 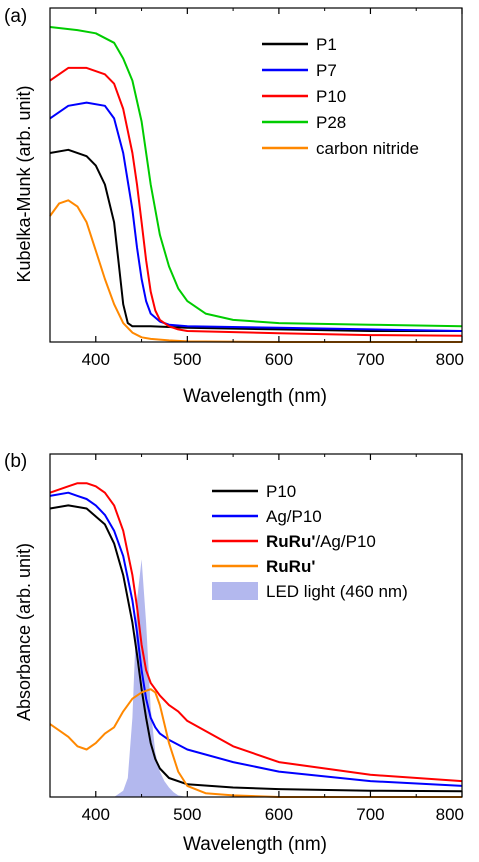 I want to click on legend-label-carbon-nitride: carbon nitride, so click(x=367, y=148).